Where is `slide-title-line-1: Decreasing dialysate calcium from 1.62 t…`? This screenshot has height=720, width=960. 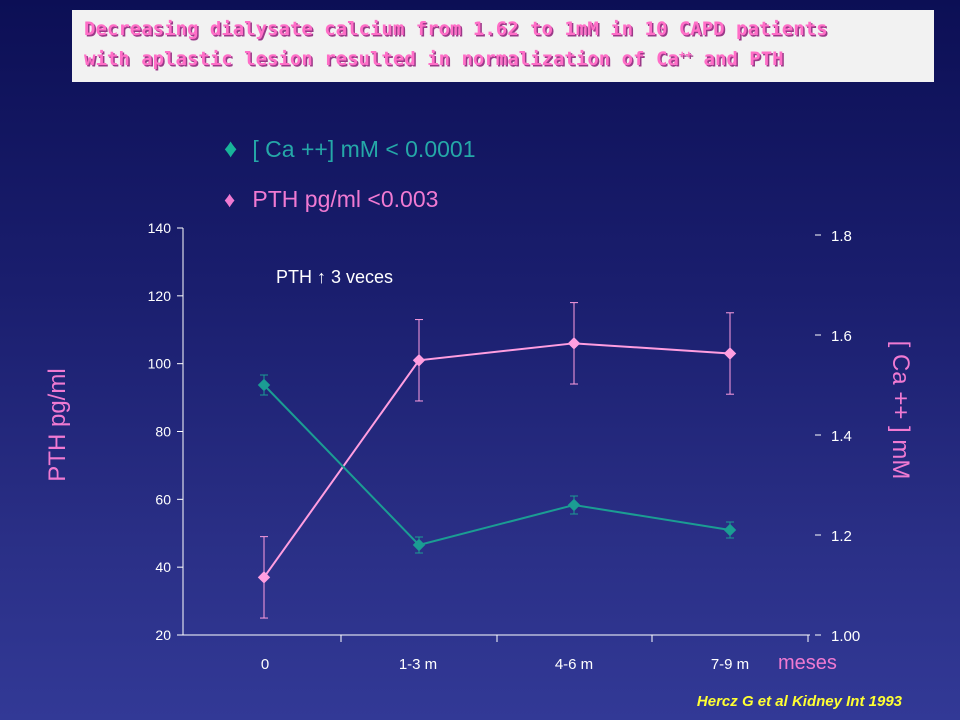 slide-title-line-1: Decreasing dialysate calcium from 1.62 t… is located at coordinates (456, 29).